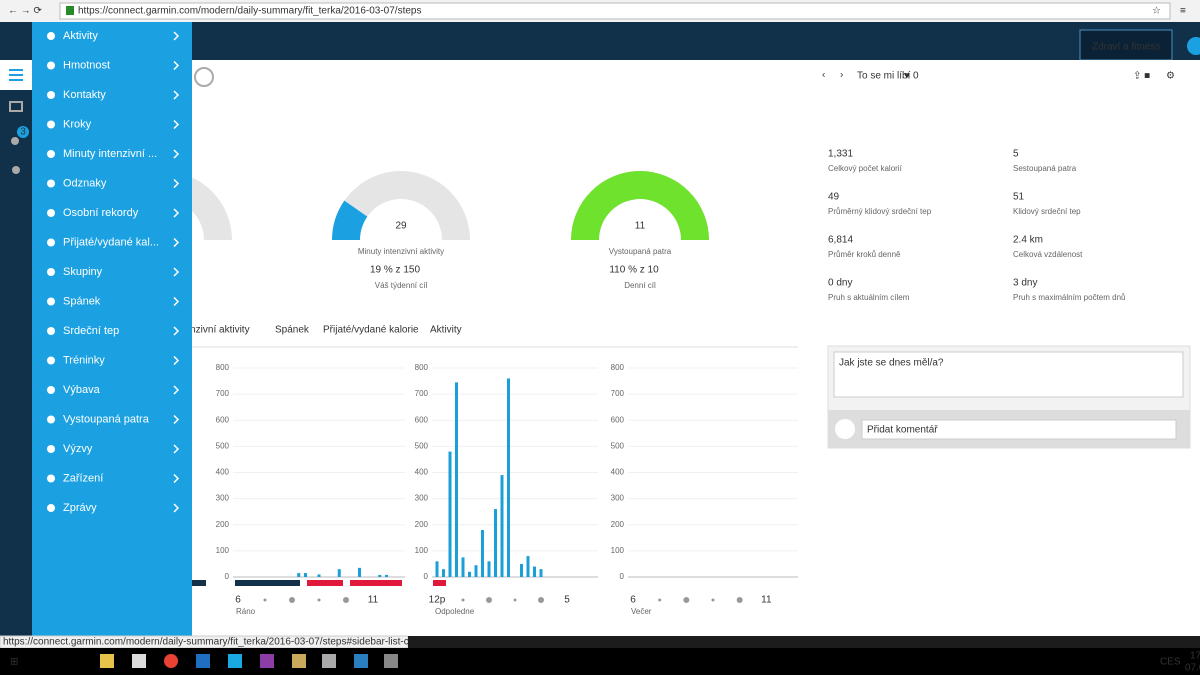 This screenshot has height=675, width=1200. I want to click on gauge-value: 11, so click(640, 226).